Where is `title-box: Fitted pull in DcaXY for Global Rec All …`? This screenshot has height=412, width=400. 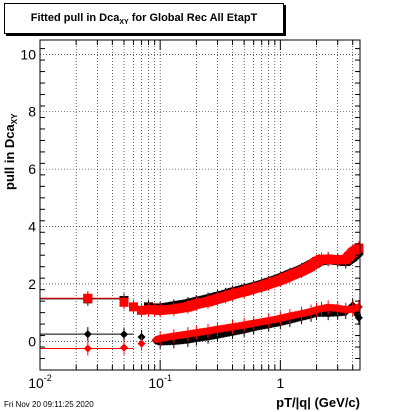 title-box: Fitted pull in DcaXY for Global Rec All … is located at coordinates (144, 18).